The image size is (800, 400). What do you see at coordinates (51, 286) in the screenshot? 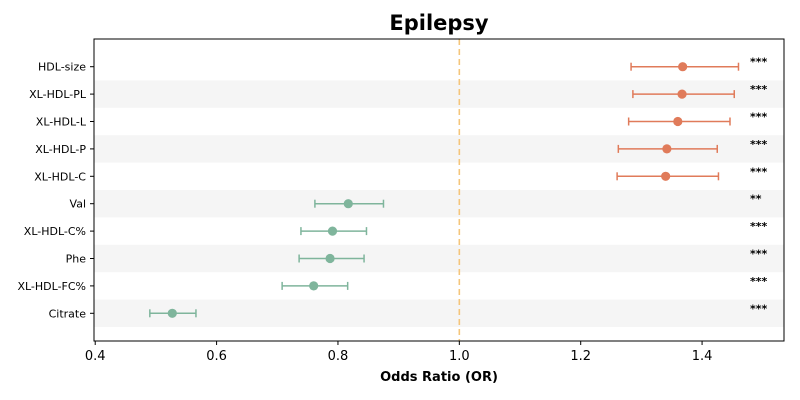
I see `y-tick-label: XL-HDL-FC%` at bounding box center [51, 286].